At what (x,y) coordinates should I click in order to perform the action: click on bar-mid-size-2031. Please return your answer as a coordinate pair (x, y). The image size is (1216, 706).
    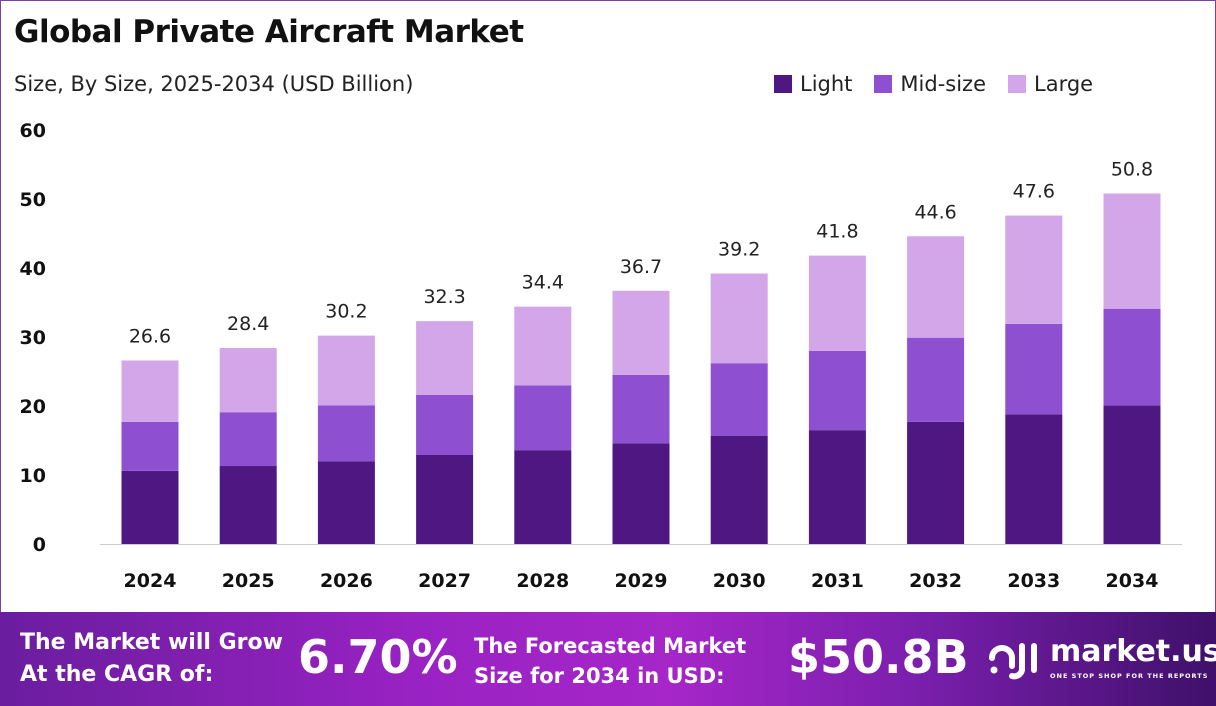
    Looking at the image, I should click on (837, 390).